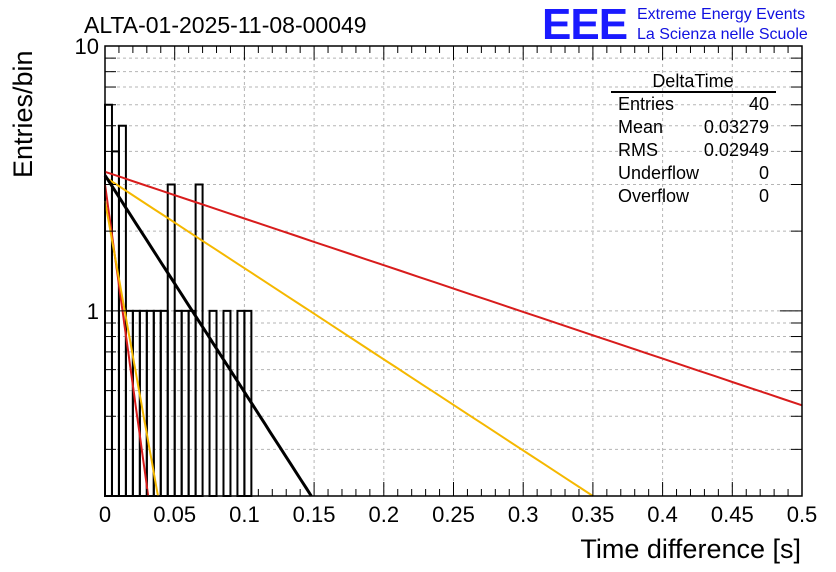  Describe the element at coordinates (384, 514) in the screenshot. I see `x-tick-label: 0.2` at that location.